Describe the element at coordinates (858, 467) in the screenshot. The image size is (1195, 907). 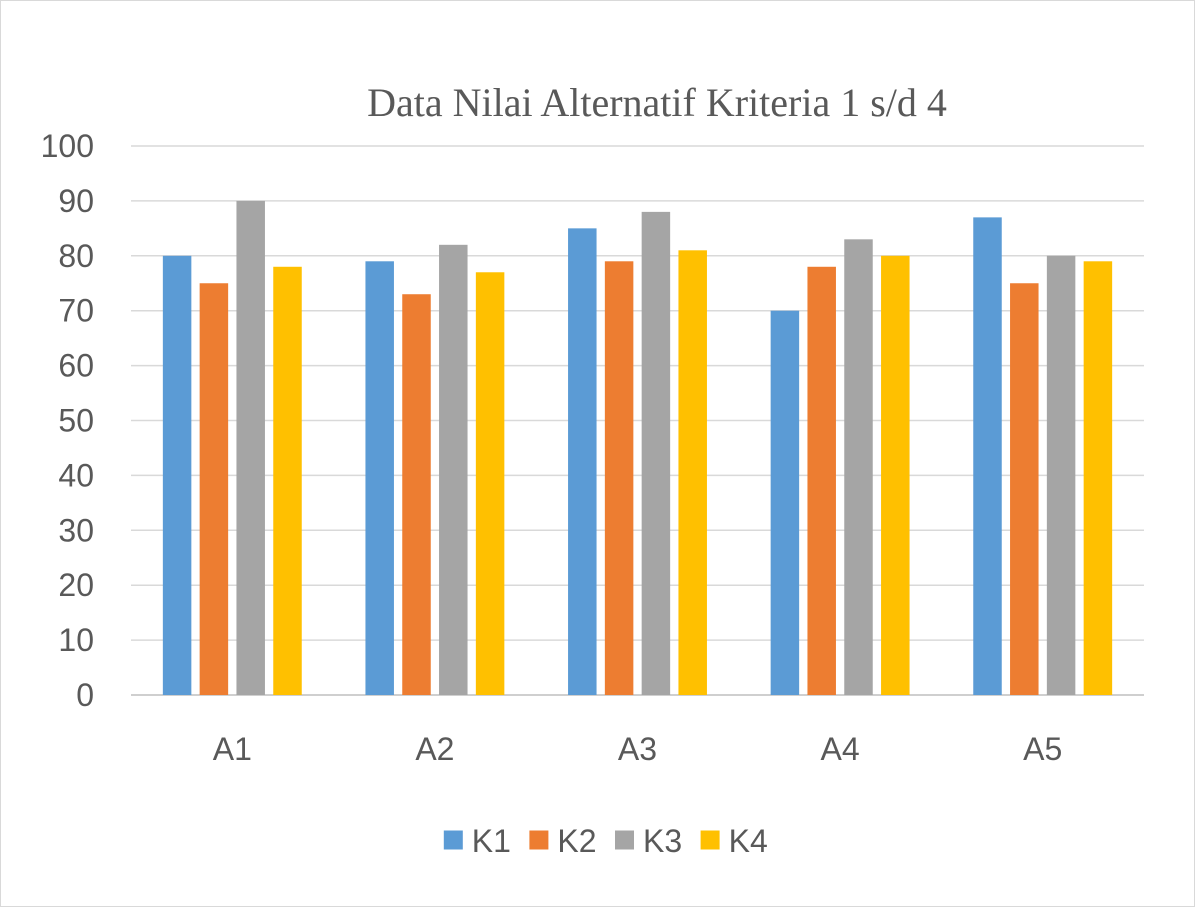
I see `bar-a4-k3` at that location.